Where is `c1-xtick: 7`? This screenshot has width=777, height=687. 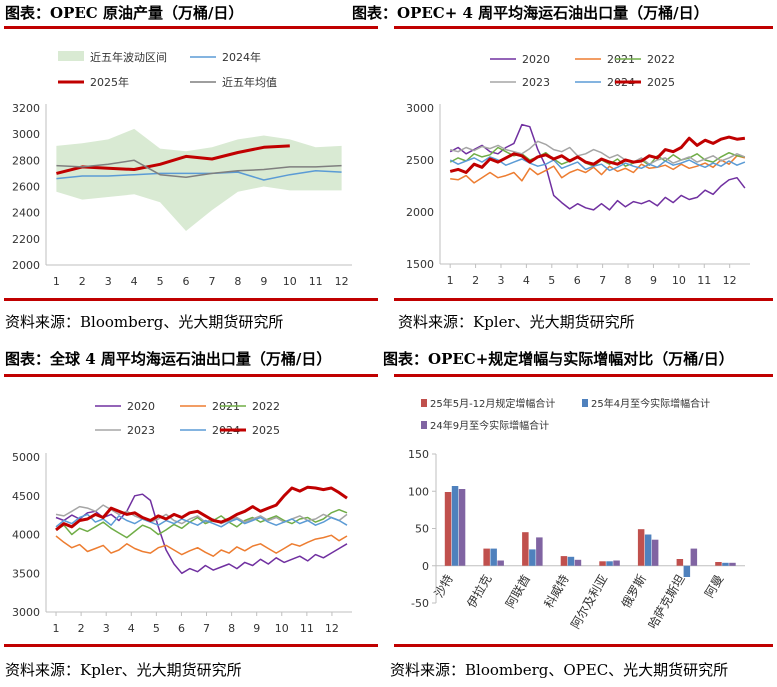
c1-xtick: 7 is located at coordinates (211, 281).